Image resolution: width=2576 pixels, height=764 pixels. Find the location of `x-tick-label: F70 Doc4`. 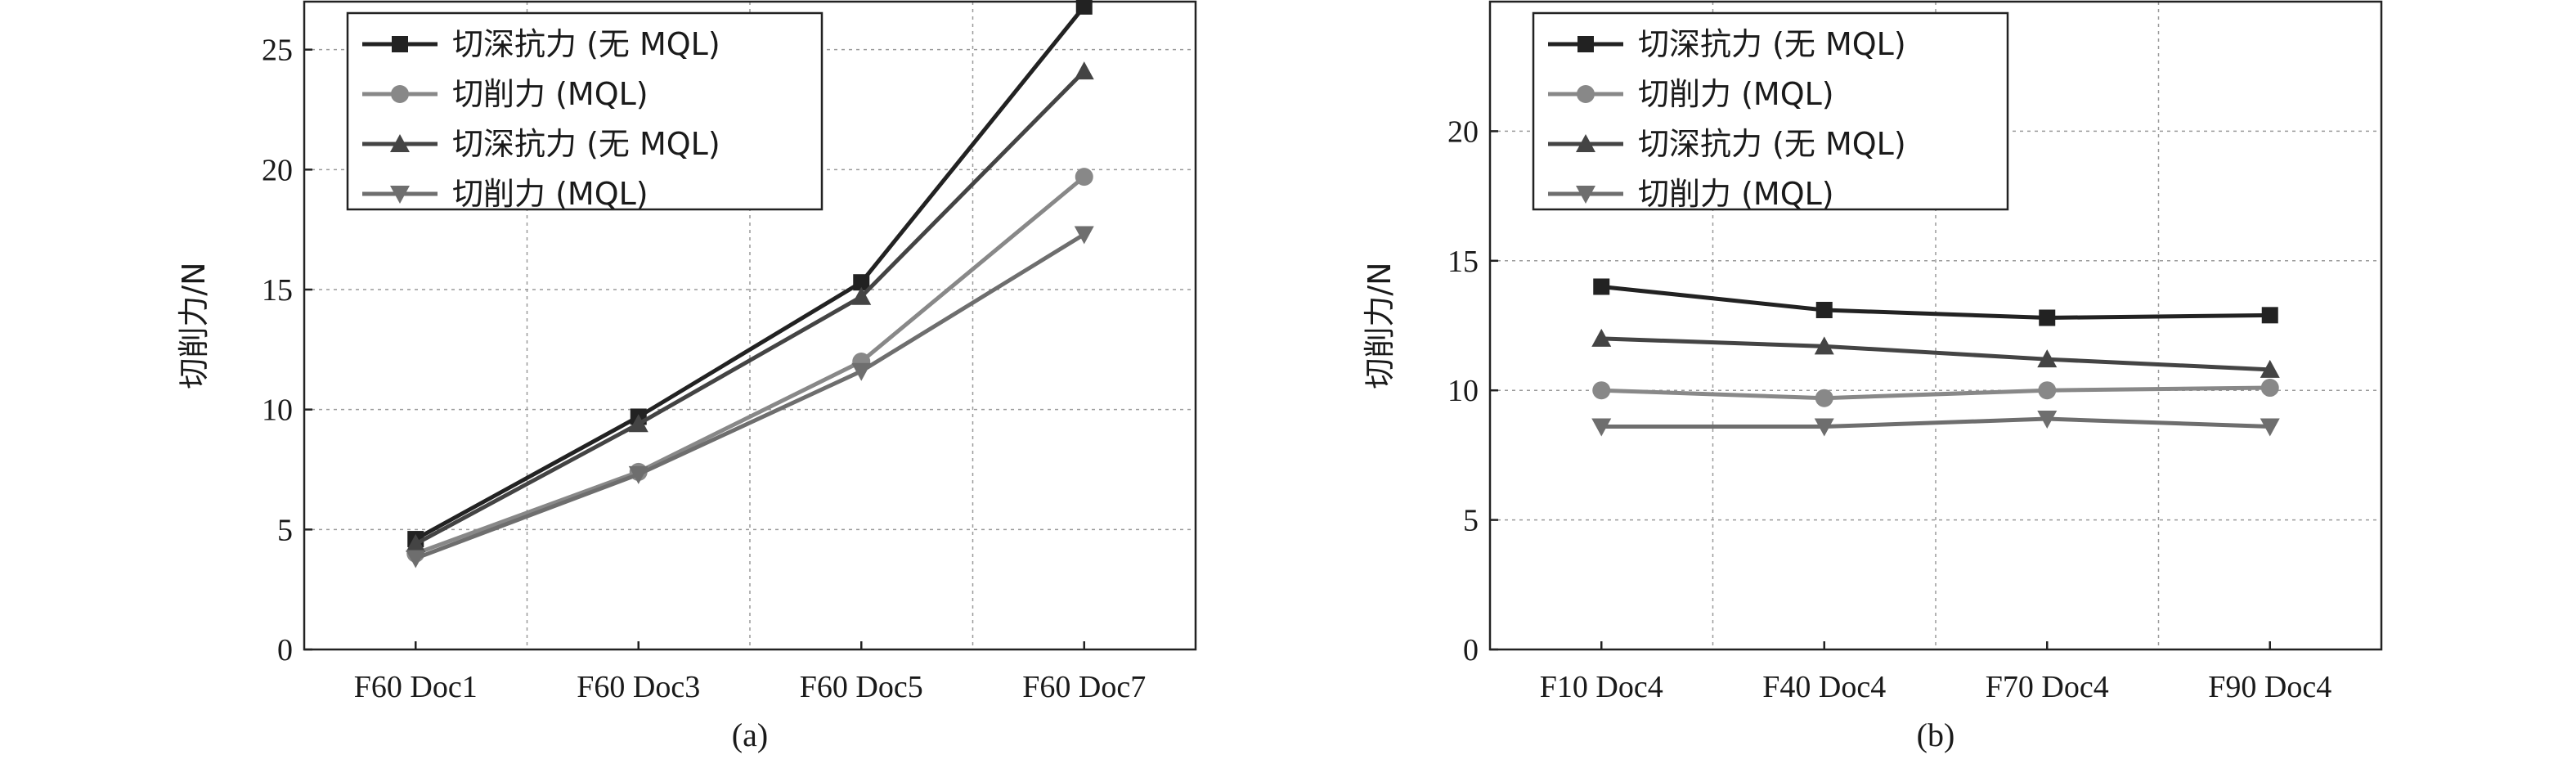

x-tick-label: F70 Doc4 is located at coordinates (2047, 687).